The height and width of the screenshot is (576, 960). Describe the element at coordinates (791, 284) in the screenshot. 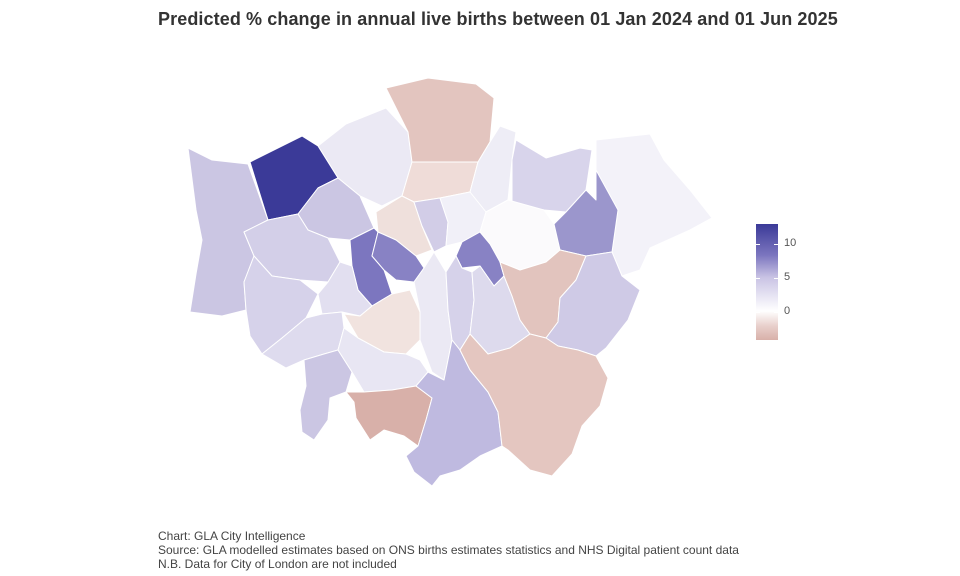

I see `color-legend: 10 5 0` at that location.